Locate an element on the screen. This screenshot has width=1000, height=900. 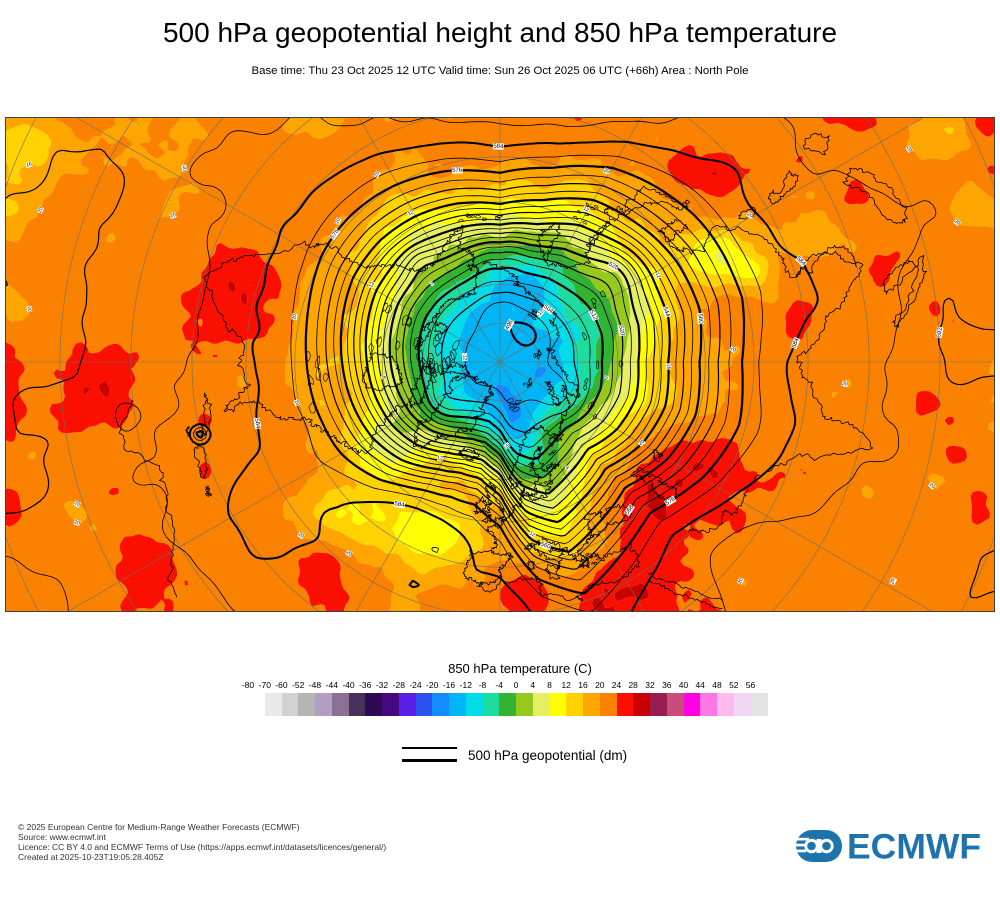
svg-text: 4 is located at coordinates (568, 467).